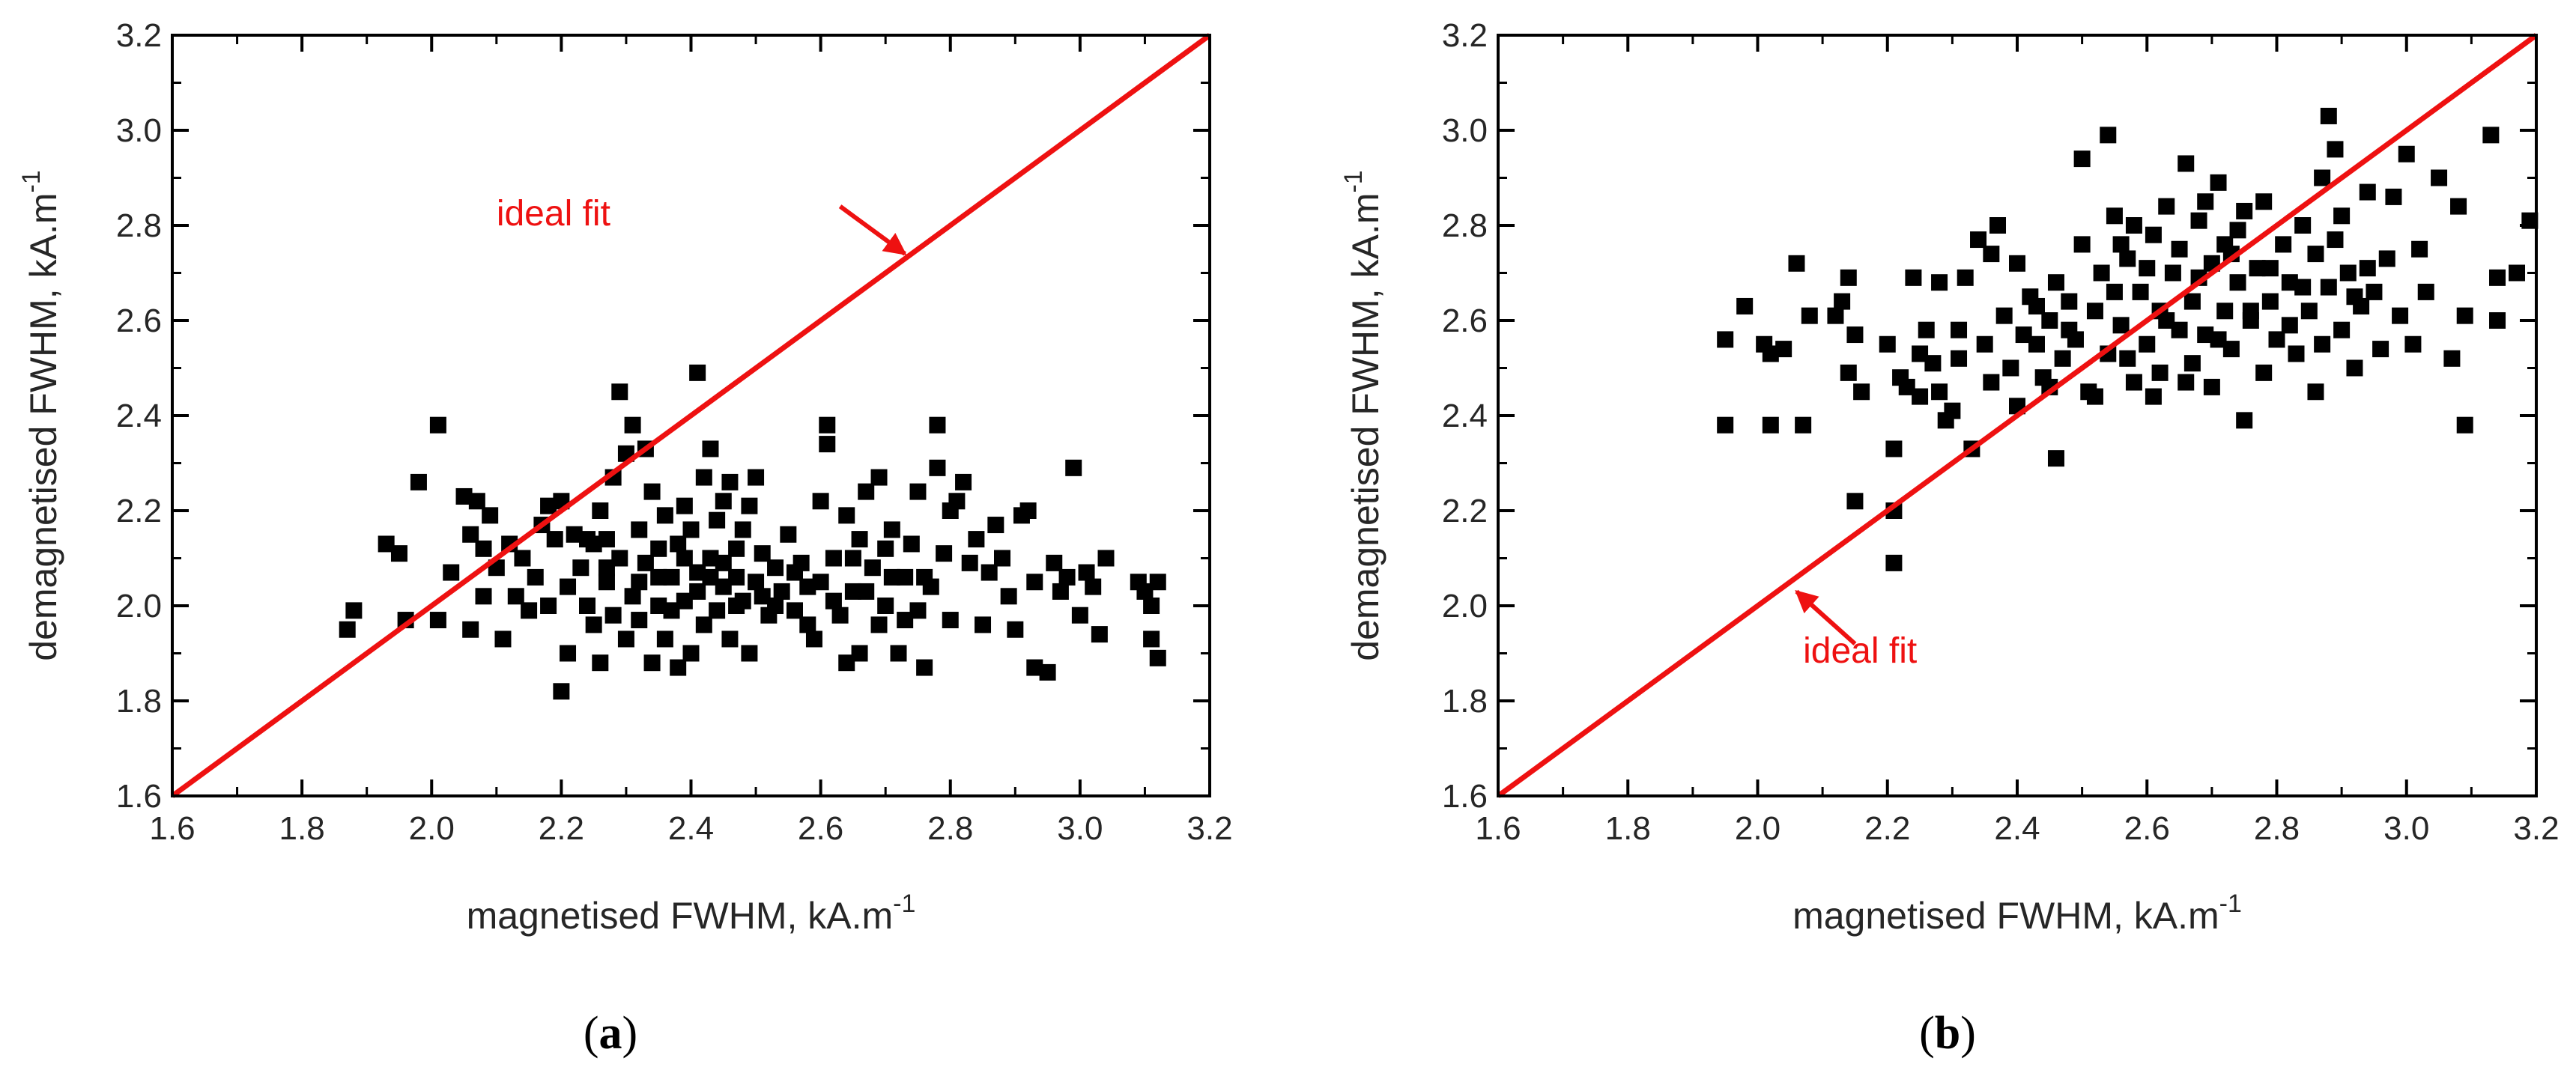 This screenshot has width=2576, height=1079. I want to click on x-tick-label: 2.0, so click(1758, 829).